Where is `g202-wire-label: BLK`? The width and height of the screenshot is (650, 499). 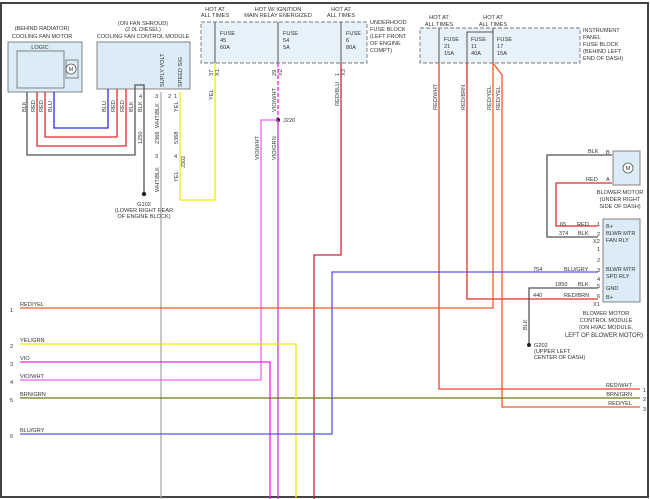
g202-wire-label: BLK is located at coordinates (526, 324).